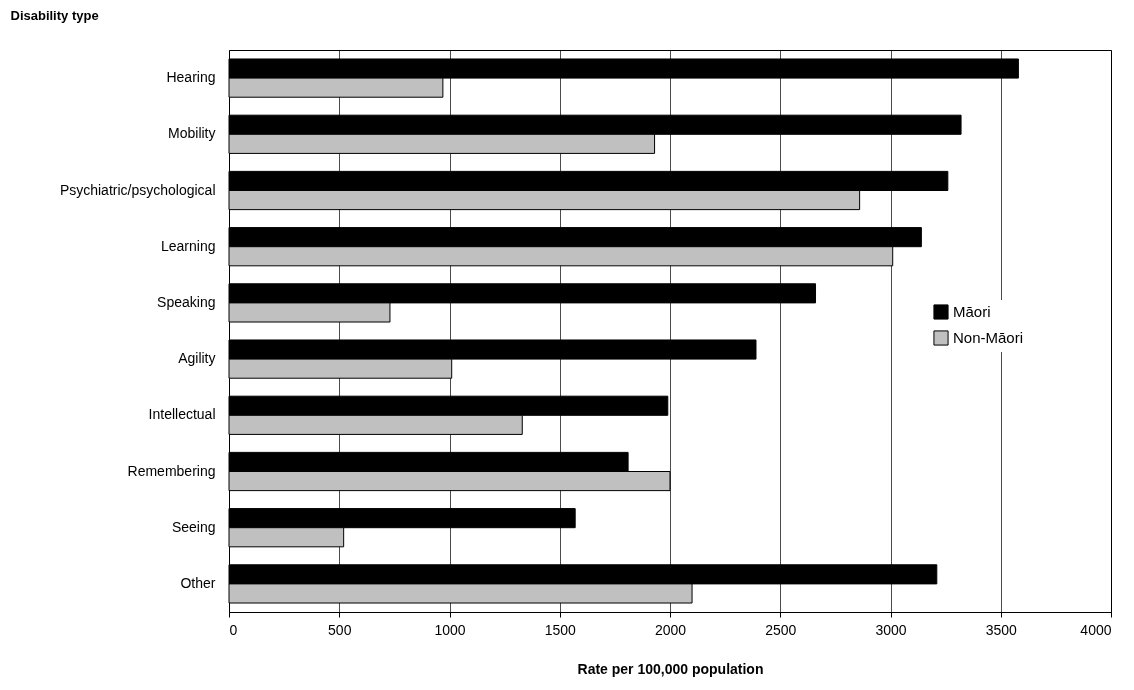 Image resolution: width=1134 pixels, height=690 pixels. I want to click on x-tick-label: 3500, so click(1001, 629).